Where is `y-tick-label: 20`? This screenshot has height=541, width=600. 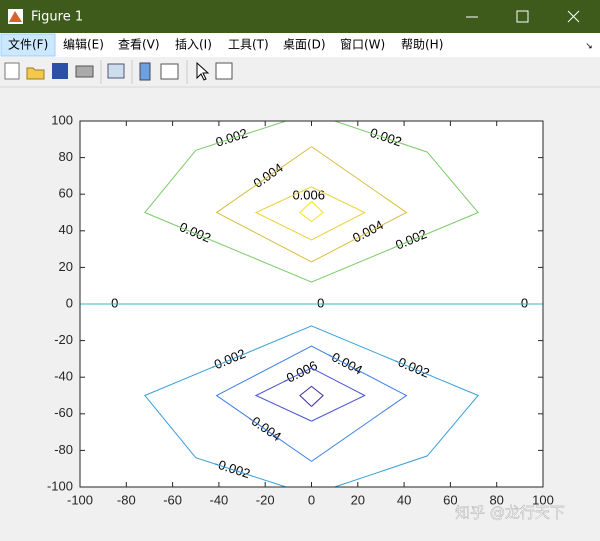
y-tick-label: 20 is located at coordinates (66, 266).